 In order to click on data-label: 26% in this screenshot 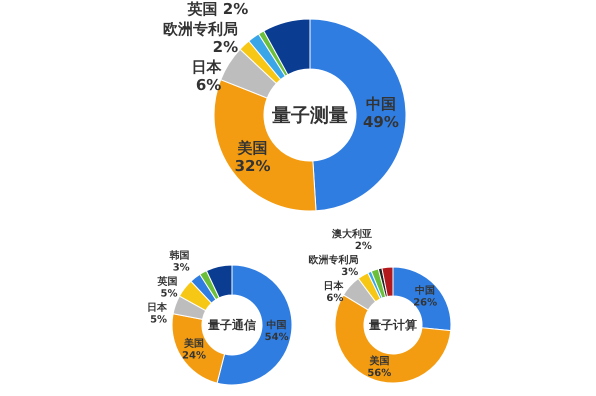, I will do `click(425, 302)`.